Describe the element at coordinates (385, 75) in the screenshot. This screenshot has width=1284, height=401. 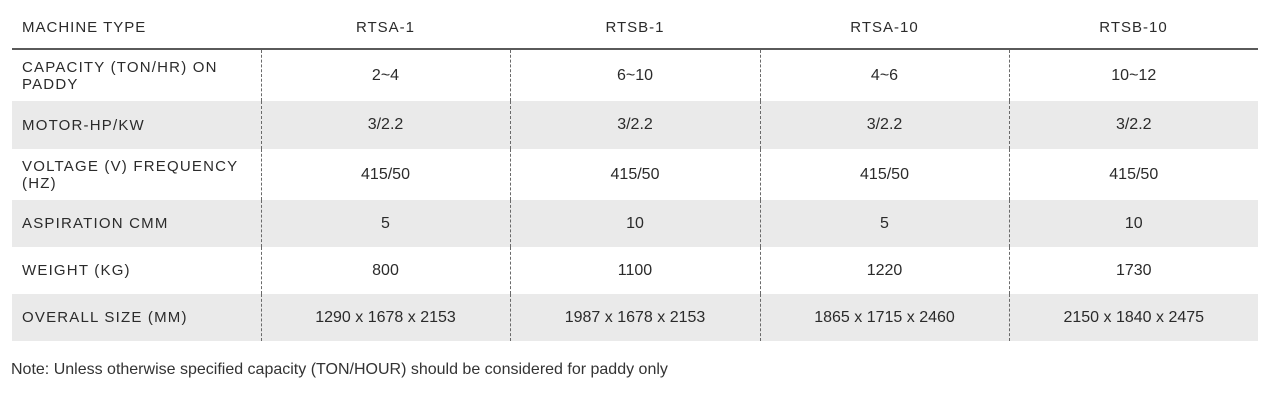
I see `table-cell: 2~4` at that location.